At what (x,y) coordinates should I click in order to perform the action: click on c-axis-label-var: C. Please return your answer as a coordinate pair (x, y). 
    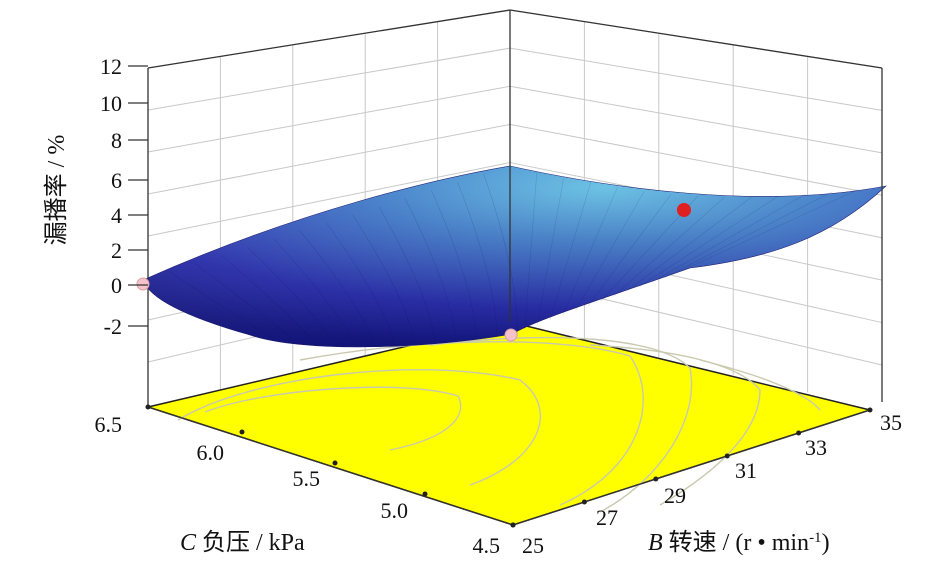
    Looking at the image, I should click on (188, 543).